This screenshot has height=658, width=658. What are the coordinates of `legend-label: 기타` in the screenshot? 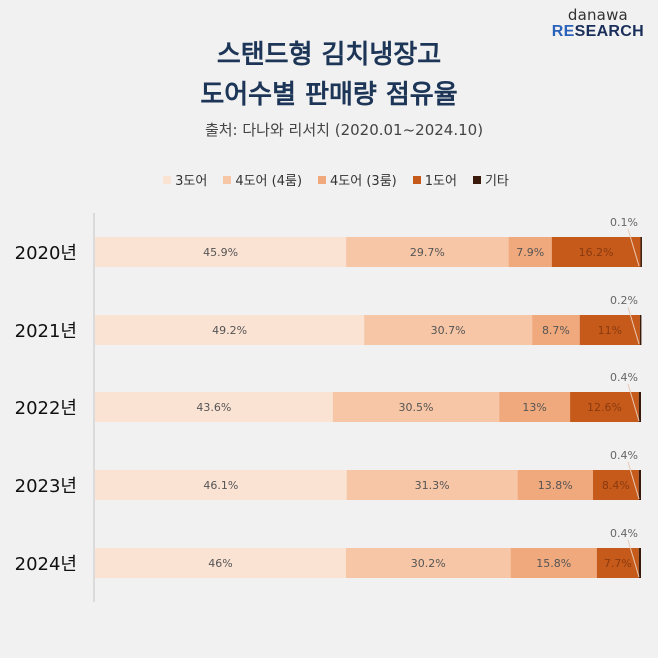 It's located at (496, 181).